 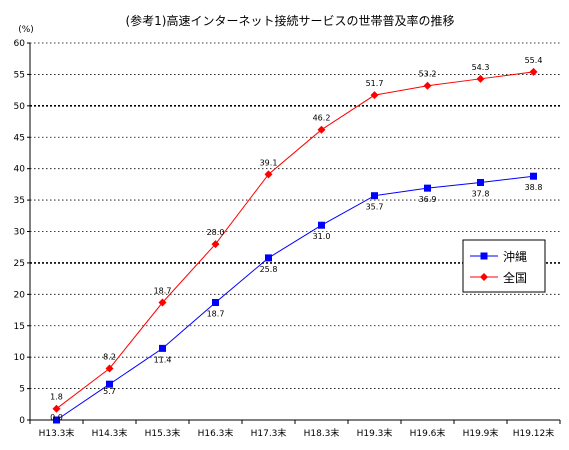 What do you see at coordinates (22, 421) in the screenshot?
I see `y-tick-label: 0` at bounding box center [22, 421].